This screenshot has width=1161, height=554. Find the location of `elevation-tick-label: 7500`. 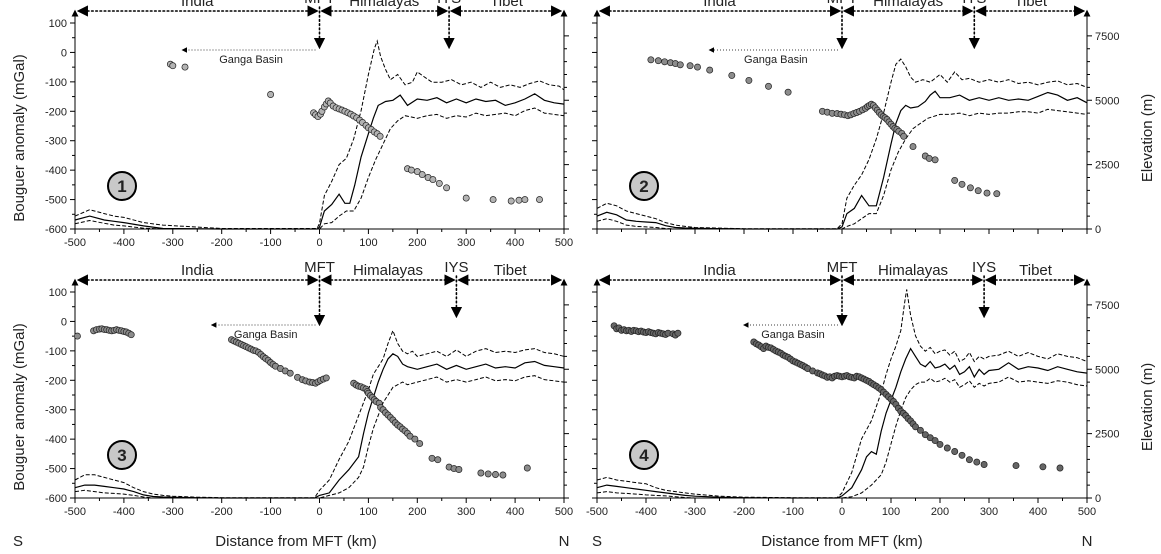

elevation-tick-label: 7500 is located at coordinates (1107, 37).